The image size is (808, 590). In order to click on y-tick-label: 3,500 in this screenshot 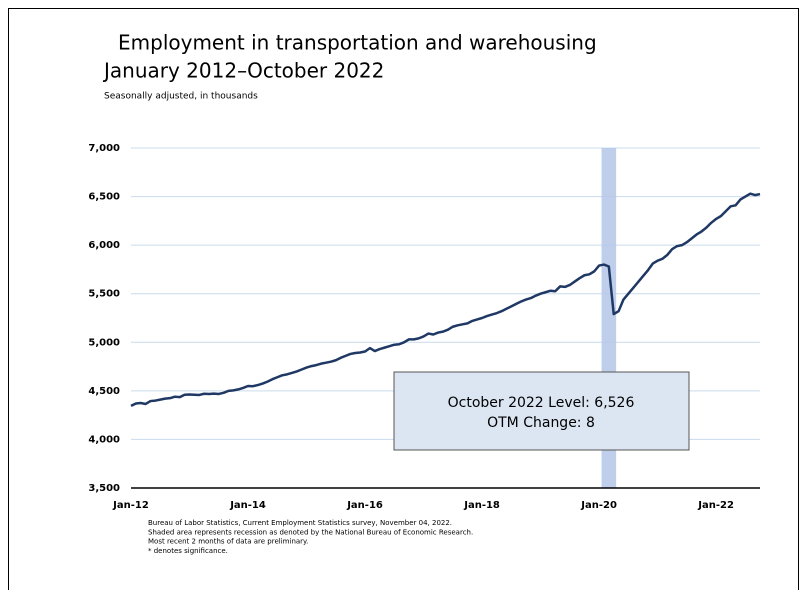, I will do `click(104, 488)`.